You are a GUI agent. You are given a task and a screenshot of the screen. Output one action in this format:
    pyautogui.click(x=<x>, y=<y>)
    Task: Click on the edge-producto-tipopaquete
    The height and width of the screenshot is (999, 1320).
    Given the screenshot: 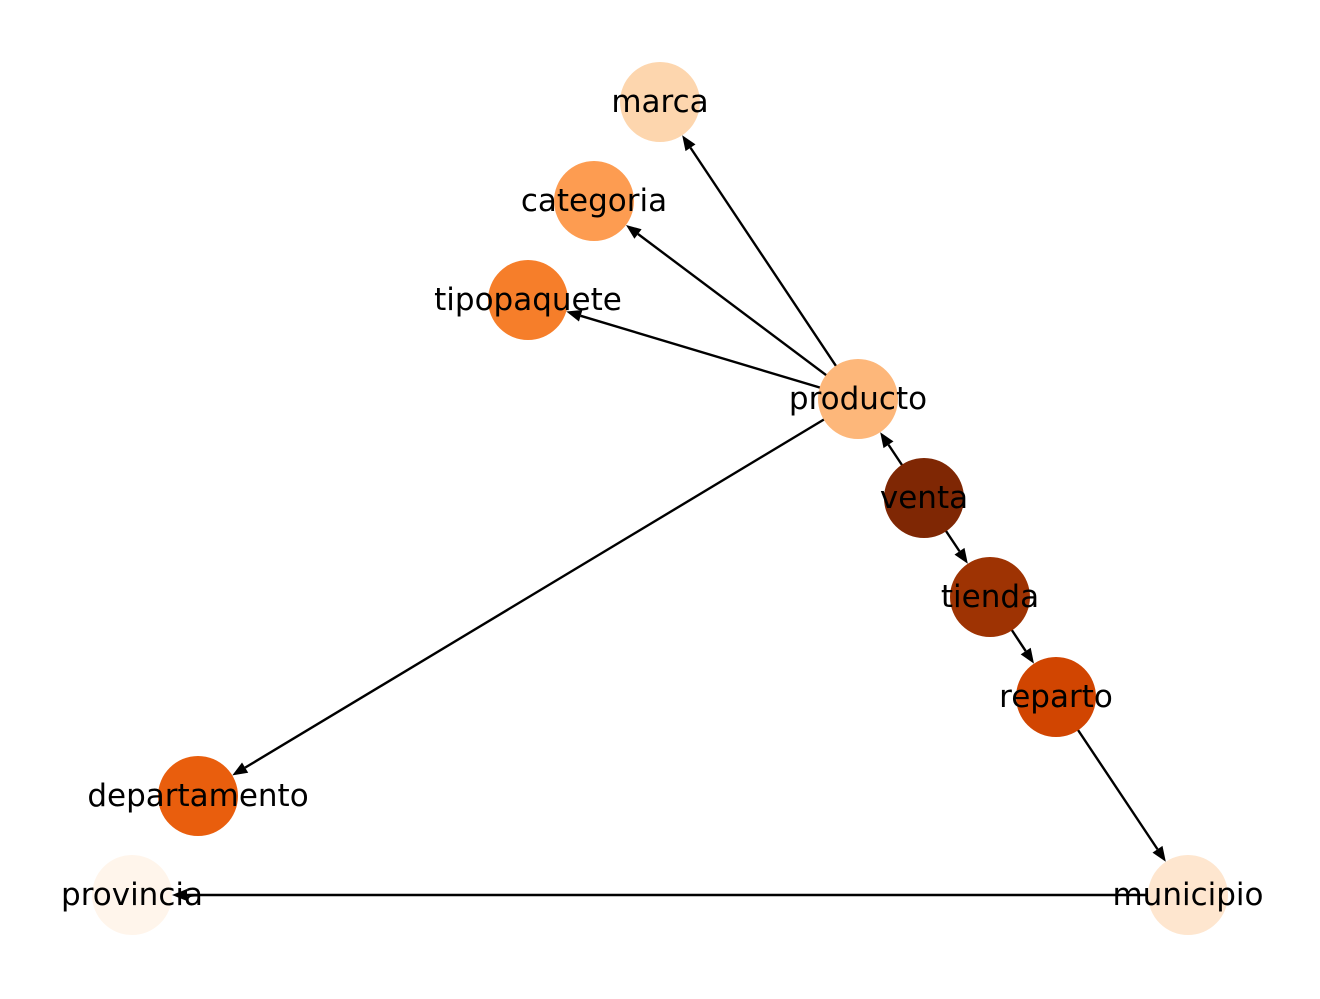 What is the action you would take?
    pyautogui.click(x=712, y=355)
    